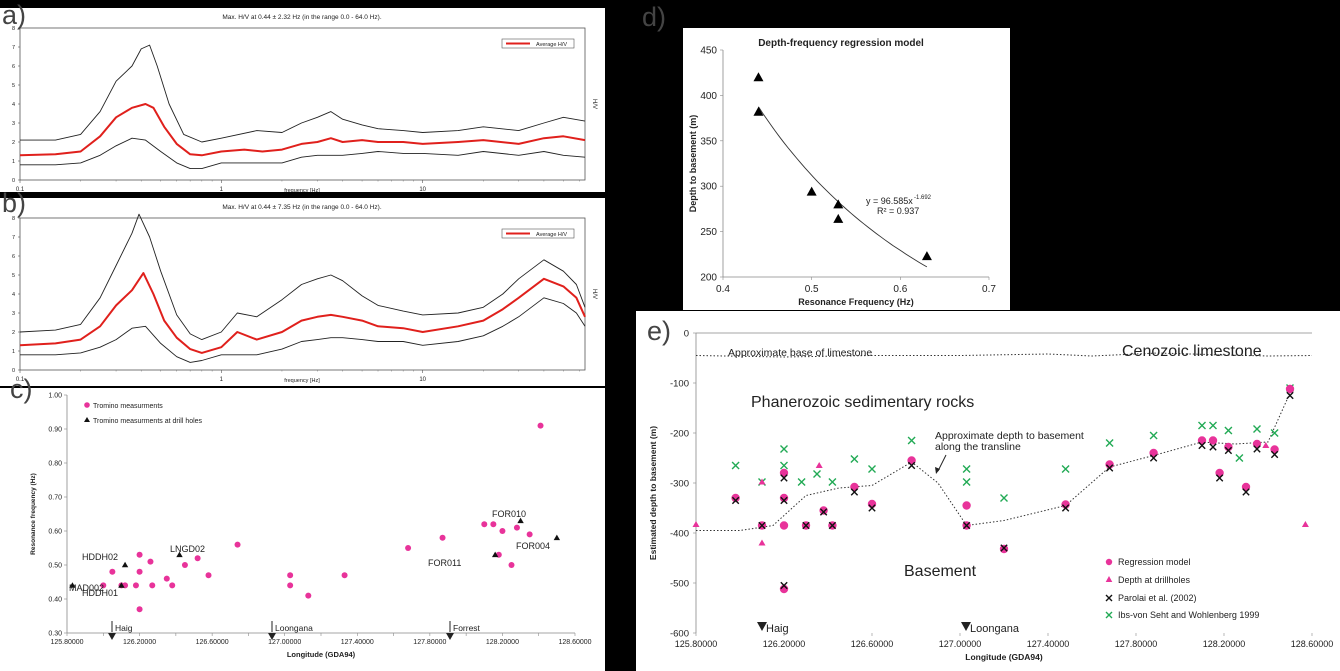  What do you see at coordinates (843, 187) in the screenshot?
I see `power-fit-curve` at bounding box center [843, 187].